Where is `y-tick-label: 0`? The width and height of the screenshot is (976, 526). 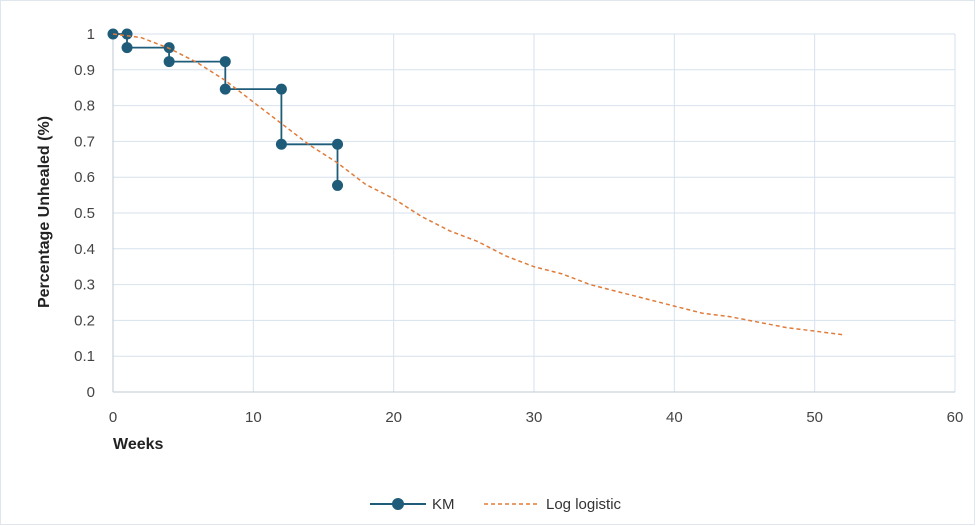 y-tick-label: 0 is located at coordinates (91, 392).